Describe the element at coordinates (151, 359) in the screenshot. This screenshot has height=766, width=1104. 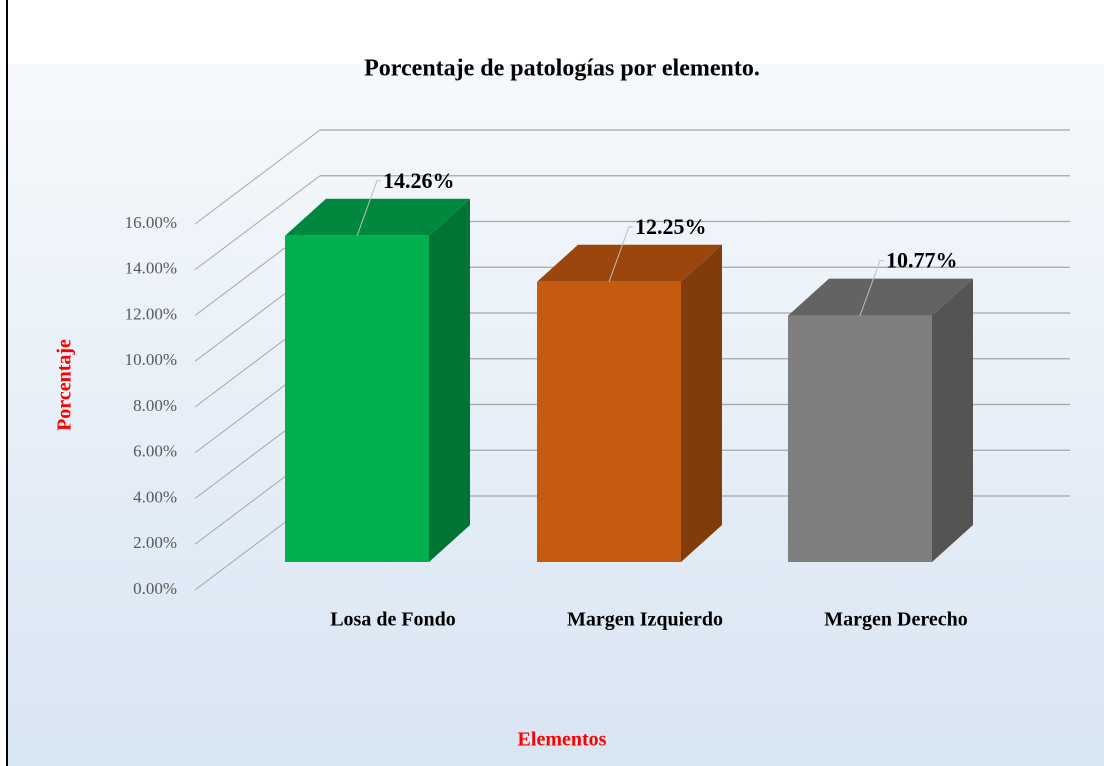
I see `y-tick-label: 10.00%` at that location.